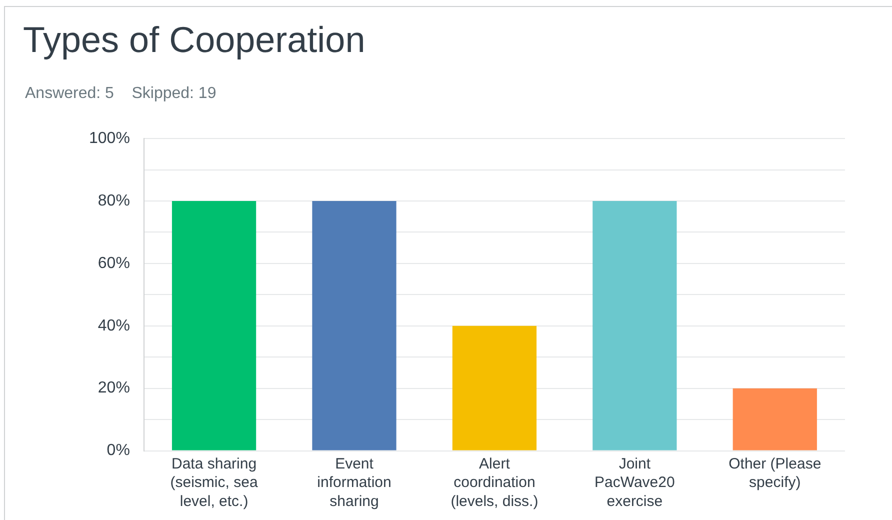  What do you see at coordinates (354, 482) in the screenshot?
I see `x-tick-label: Event information sharing` at bounding box center [354, 482].